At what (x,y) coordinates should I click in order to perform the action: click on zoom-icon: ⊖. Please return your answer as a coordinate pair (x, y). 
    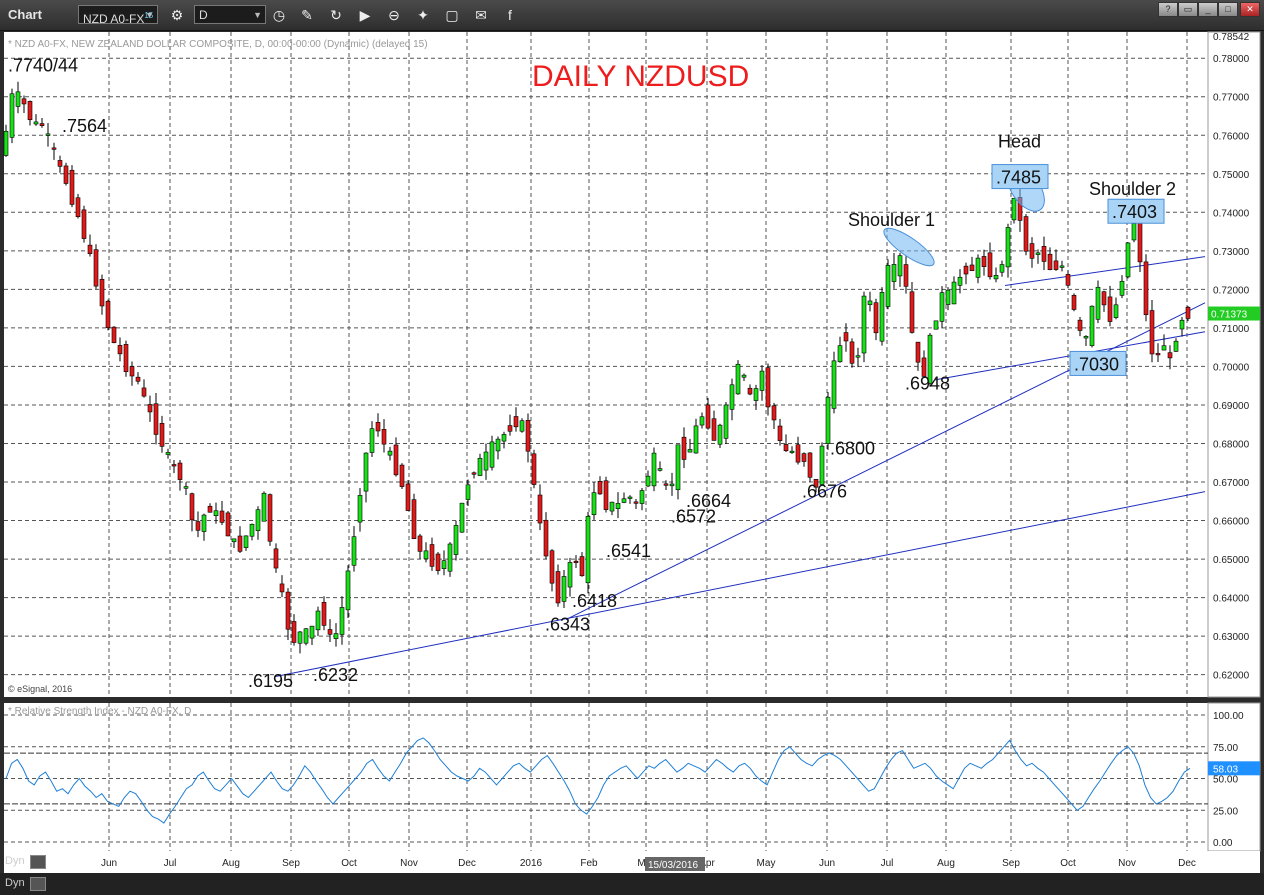
    Looking at the image, I should click on (394, 15).